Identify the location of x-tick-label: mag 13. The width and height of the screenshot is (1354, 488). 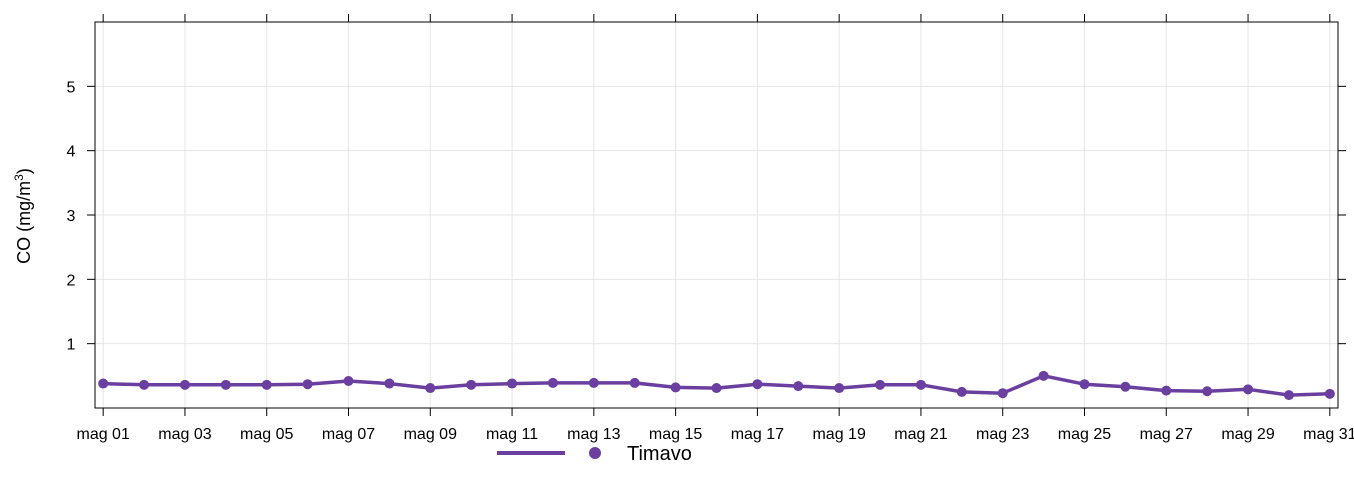
(593, 434).